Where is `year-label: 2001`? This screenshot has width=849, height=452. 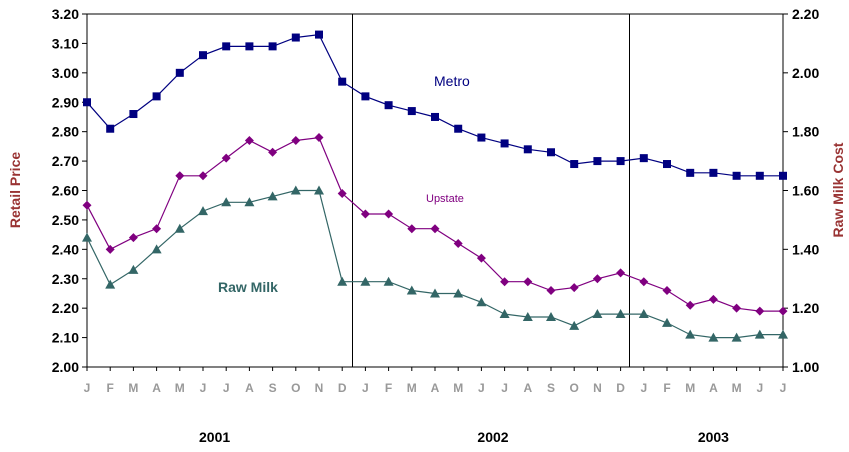
year-label: 2001 is located at coordinates (214, 437).